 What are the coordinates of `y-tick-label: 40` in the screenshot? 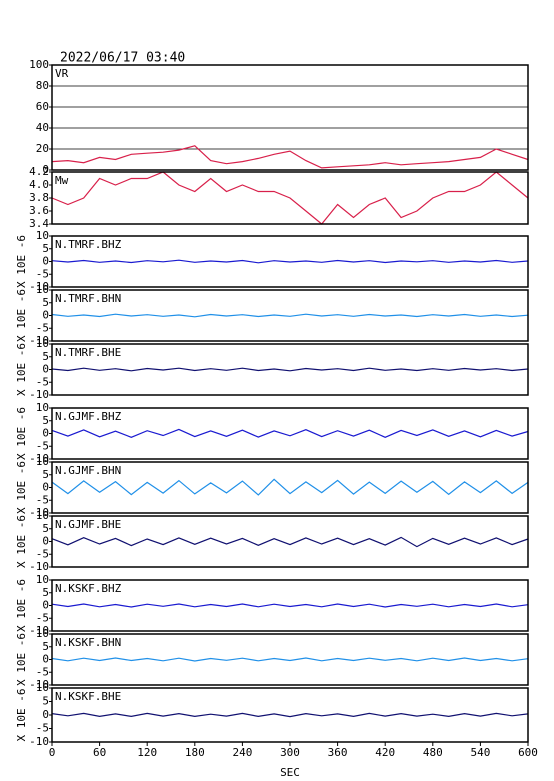 It's located at (42, 127).